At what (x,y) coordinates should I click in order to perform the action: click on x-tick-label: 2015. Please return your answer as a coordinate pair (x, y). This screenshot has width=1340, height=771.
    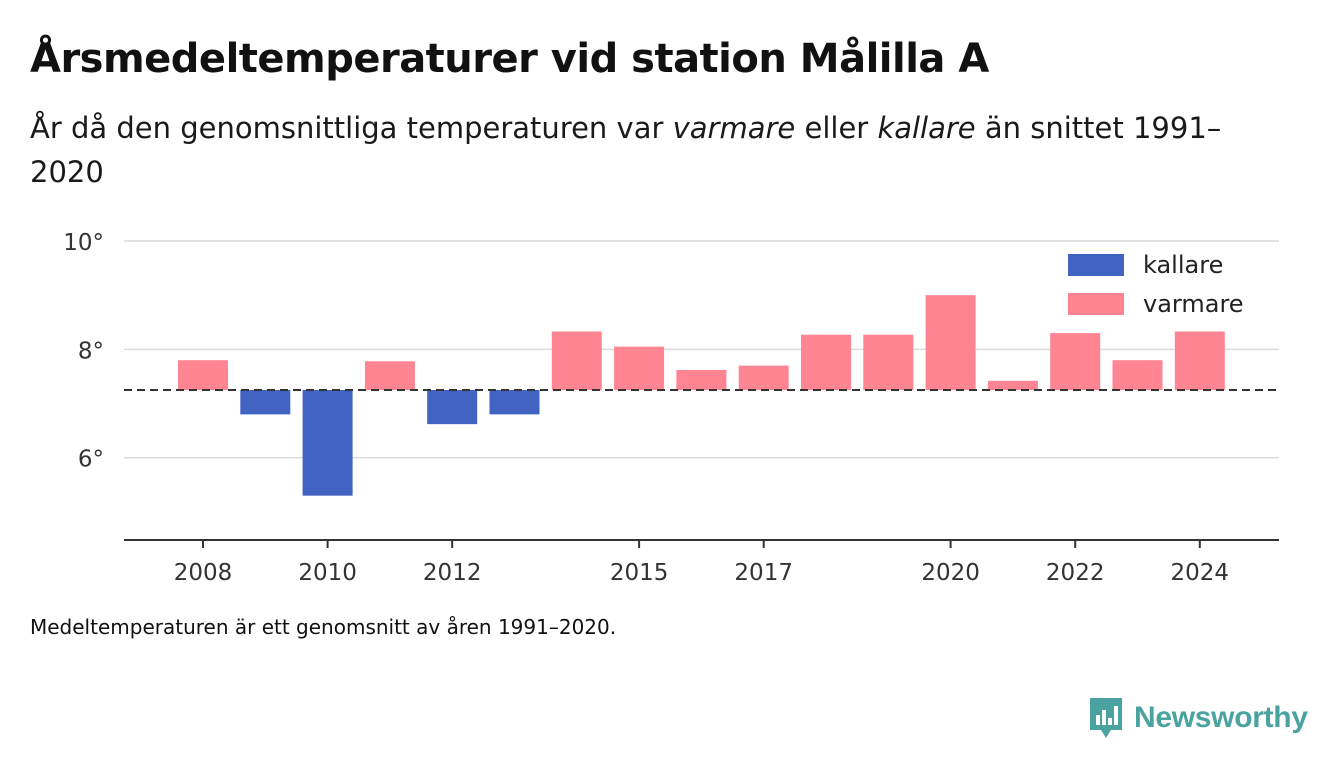
    Looking at the image, I should click on (639, 573).